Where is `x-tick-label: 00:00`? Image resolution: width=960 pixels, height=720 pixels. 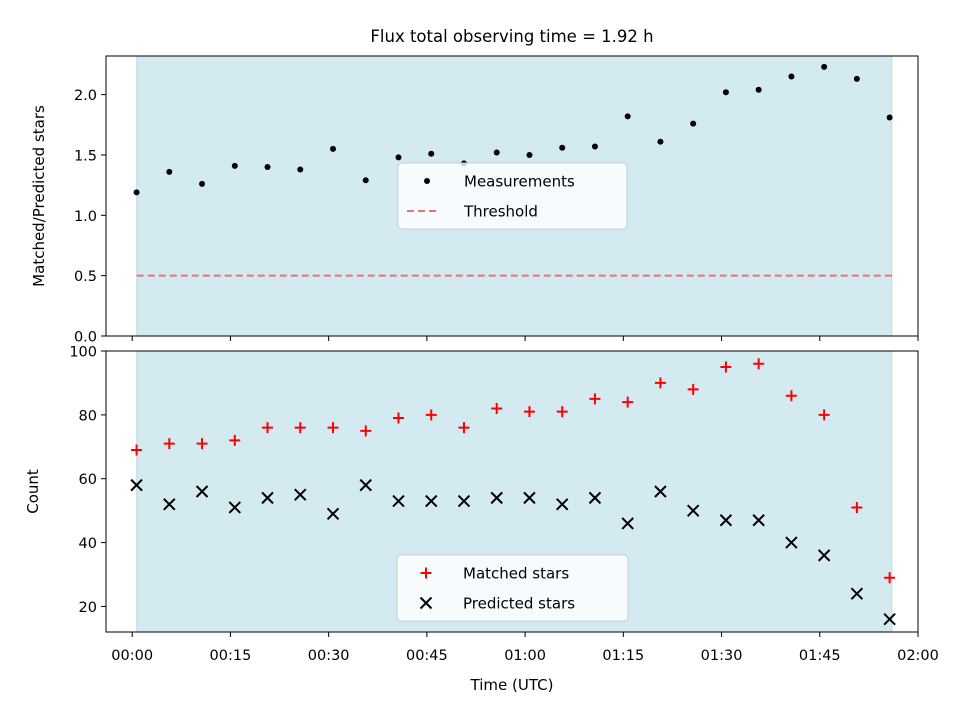
x-tick-label: 00:00 is located at coordinates (132, 656).